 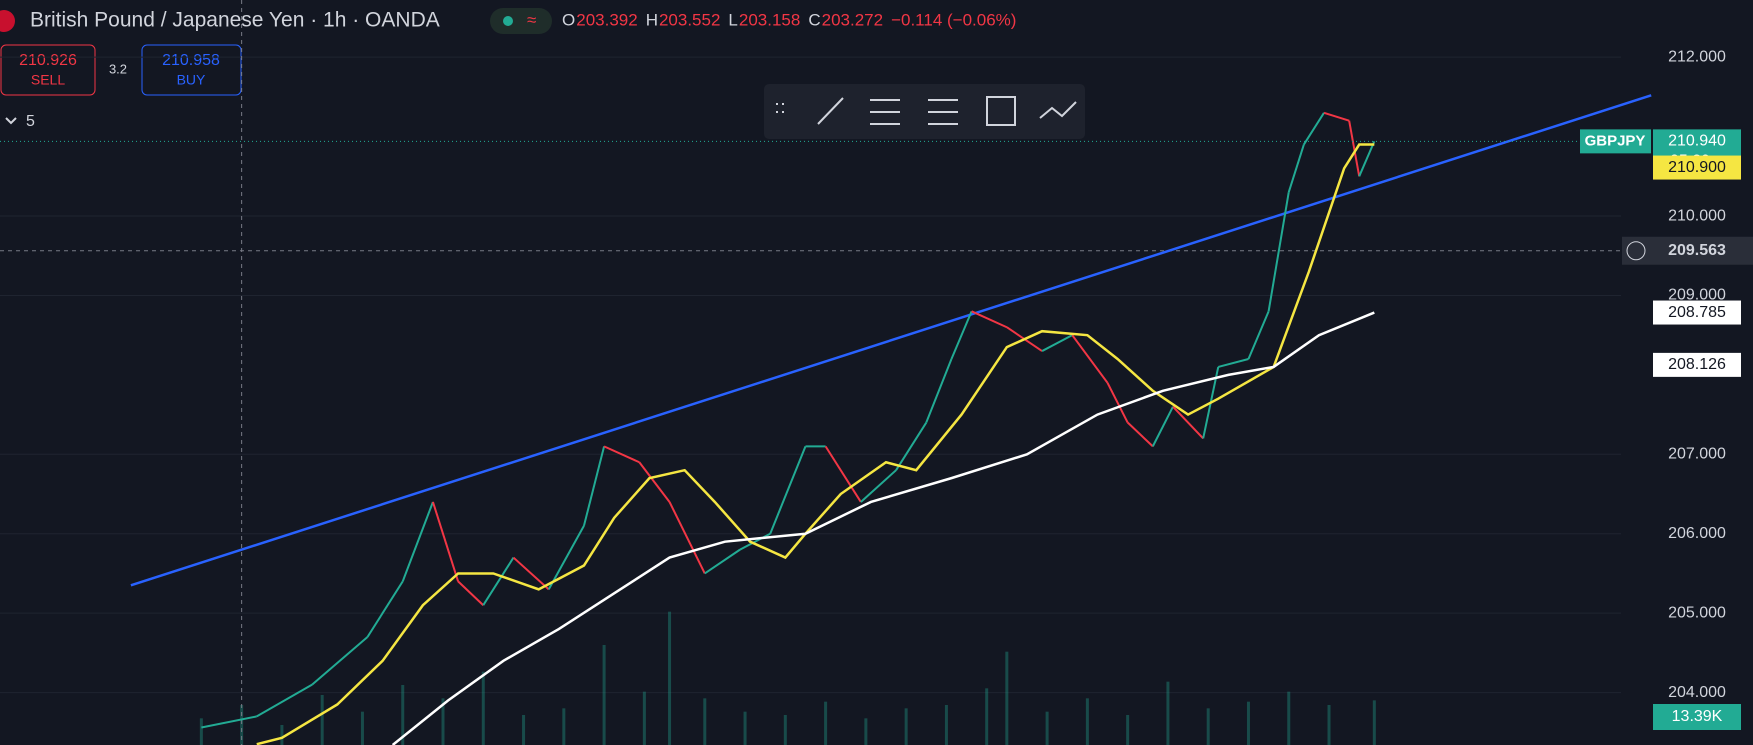 I want to click on ohlc-key: C, so click(x=814, y=19).